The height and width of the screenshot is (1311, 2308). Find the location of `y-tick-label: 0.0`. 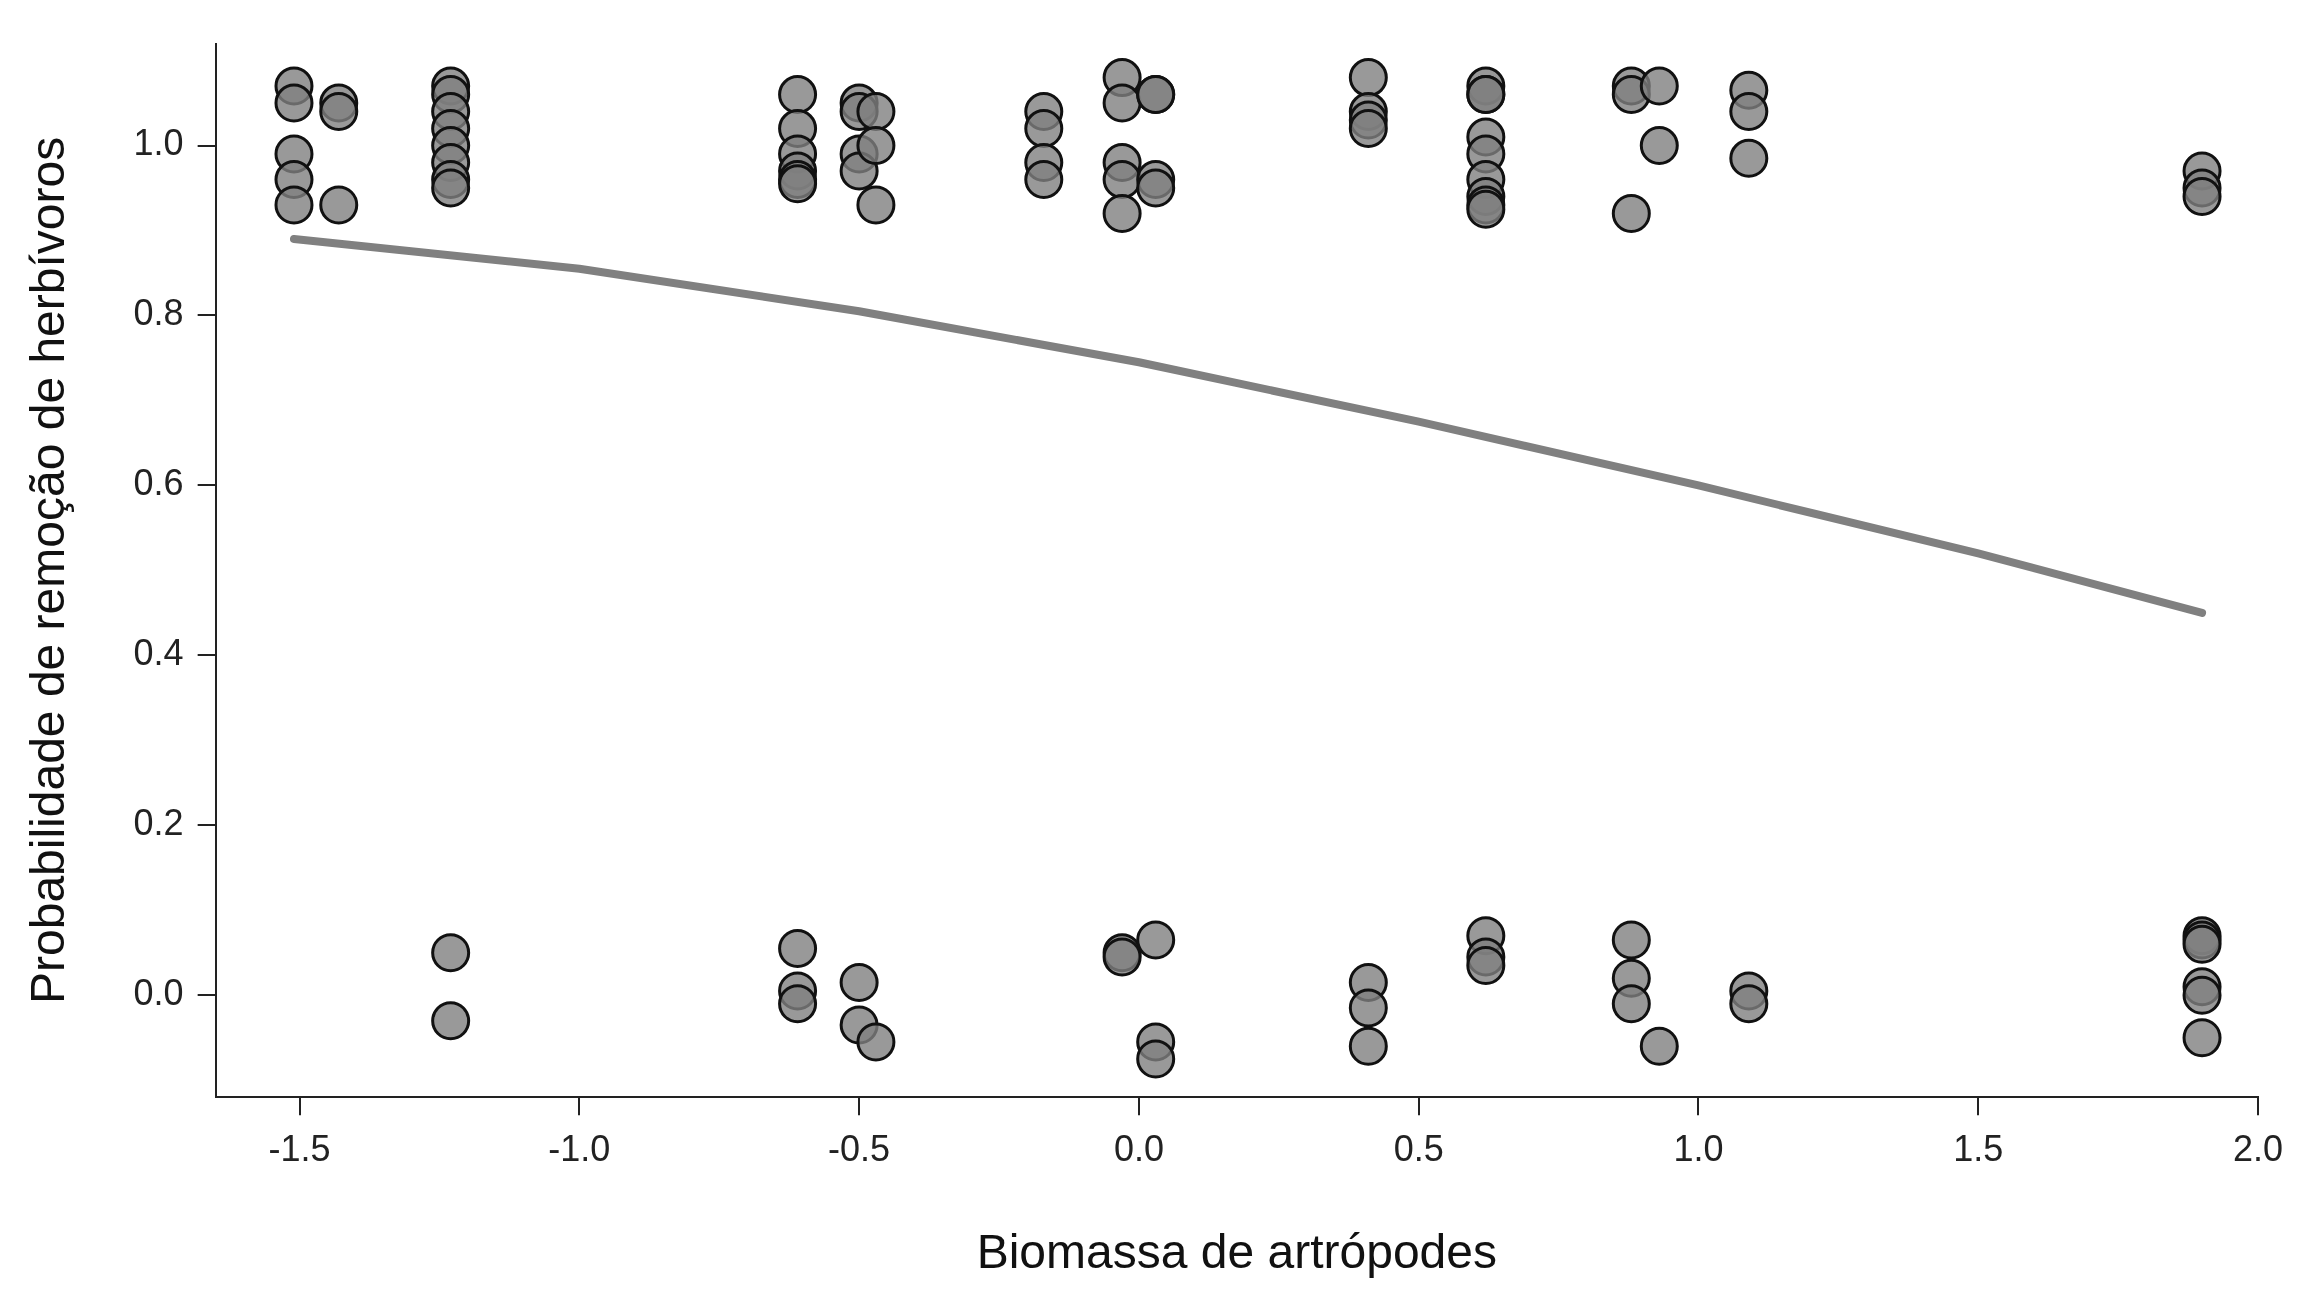

y-tick-label: 0.0 is located at coordinates (158, 993).